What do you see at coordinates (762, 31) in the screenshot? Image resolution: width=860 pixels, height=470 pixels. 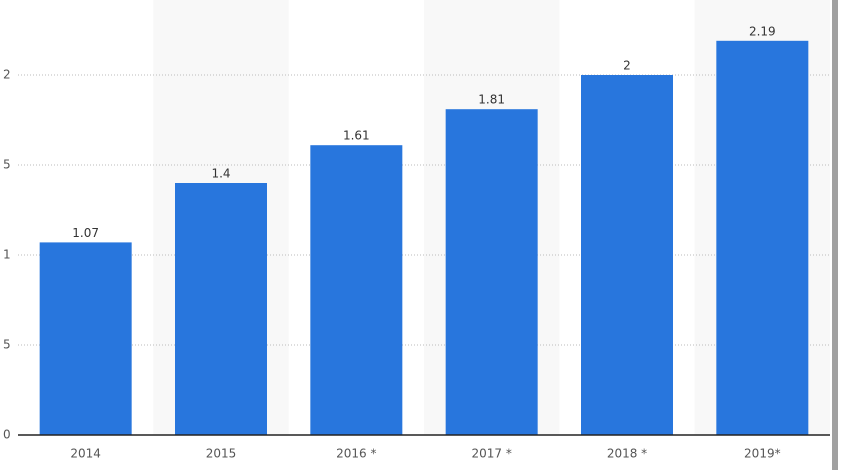 I see `value-label: 2.19` at bounding box center [762, 31].